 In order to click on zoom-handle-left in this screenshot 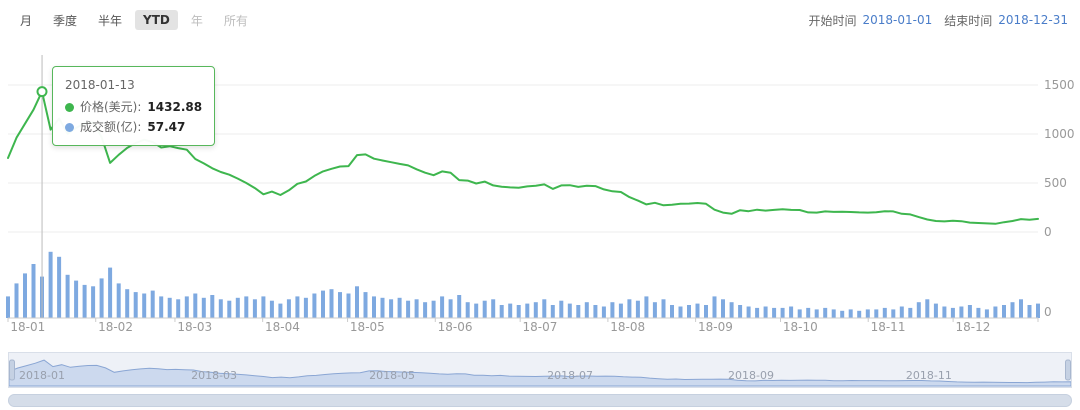, I will do `click(12, 370)`.